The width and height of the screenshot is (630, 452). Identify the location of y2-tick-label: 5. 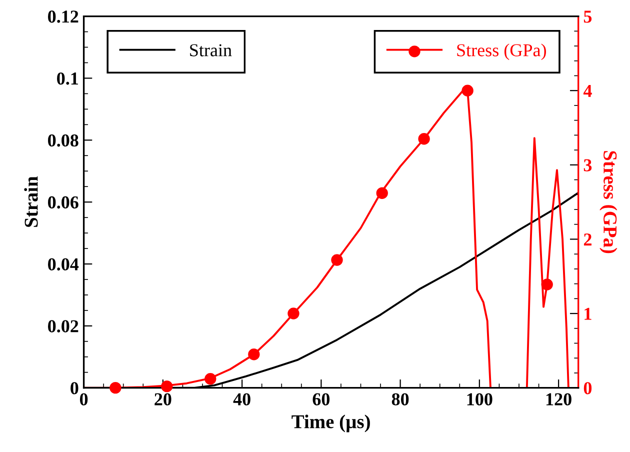
(588, 16).